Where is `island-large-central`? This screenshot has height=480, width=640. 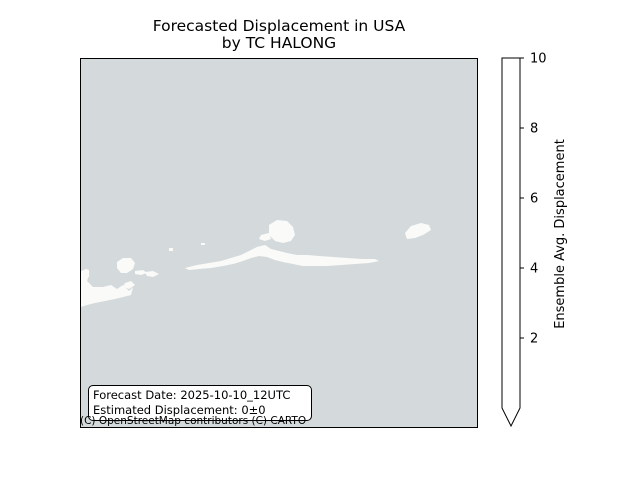
island-large-central is located at coordinates (282, 231).